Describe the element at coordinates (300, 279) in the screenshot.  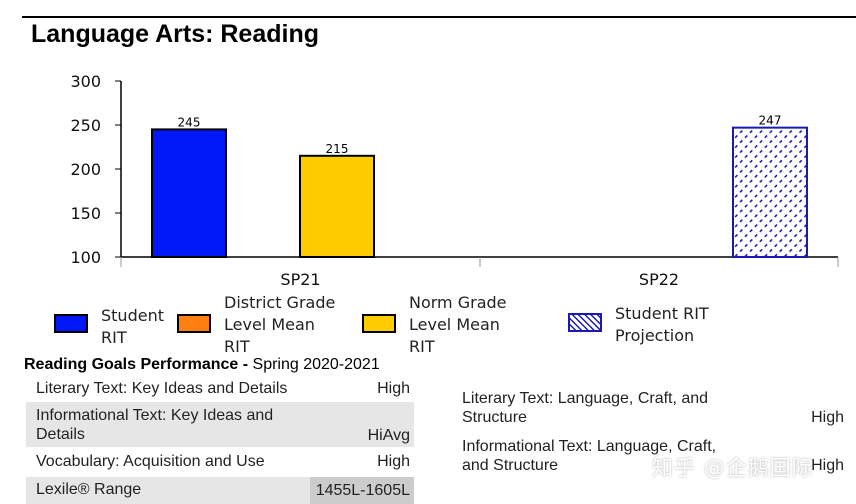
I see `x-tick-label: SP21` at that location.